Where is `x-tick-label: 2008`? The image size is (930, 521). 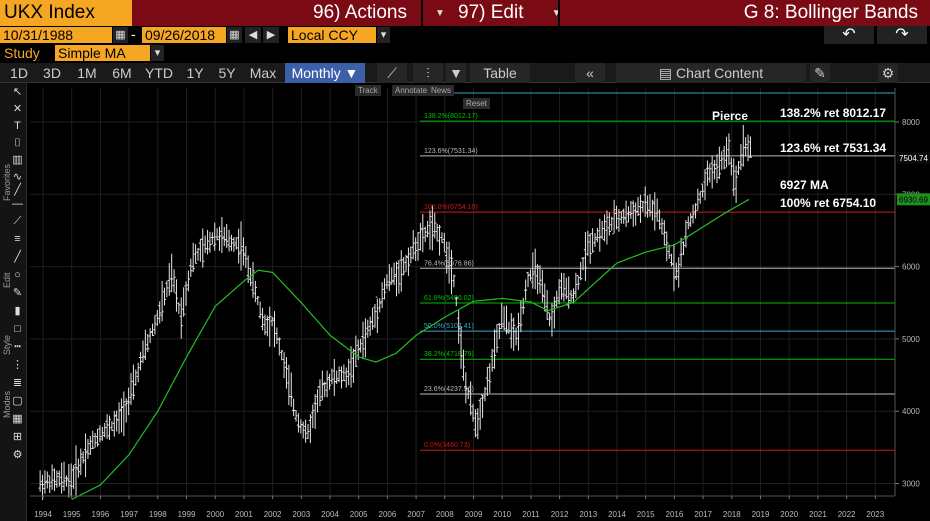 x-tick-label: 2008 is located at coordinates (445, 514).